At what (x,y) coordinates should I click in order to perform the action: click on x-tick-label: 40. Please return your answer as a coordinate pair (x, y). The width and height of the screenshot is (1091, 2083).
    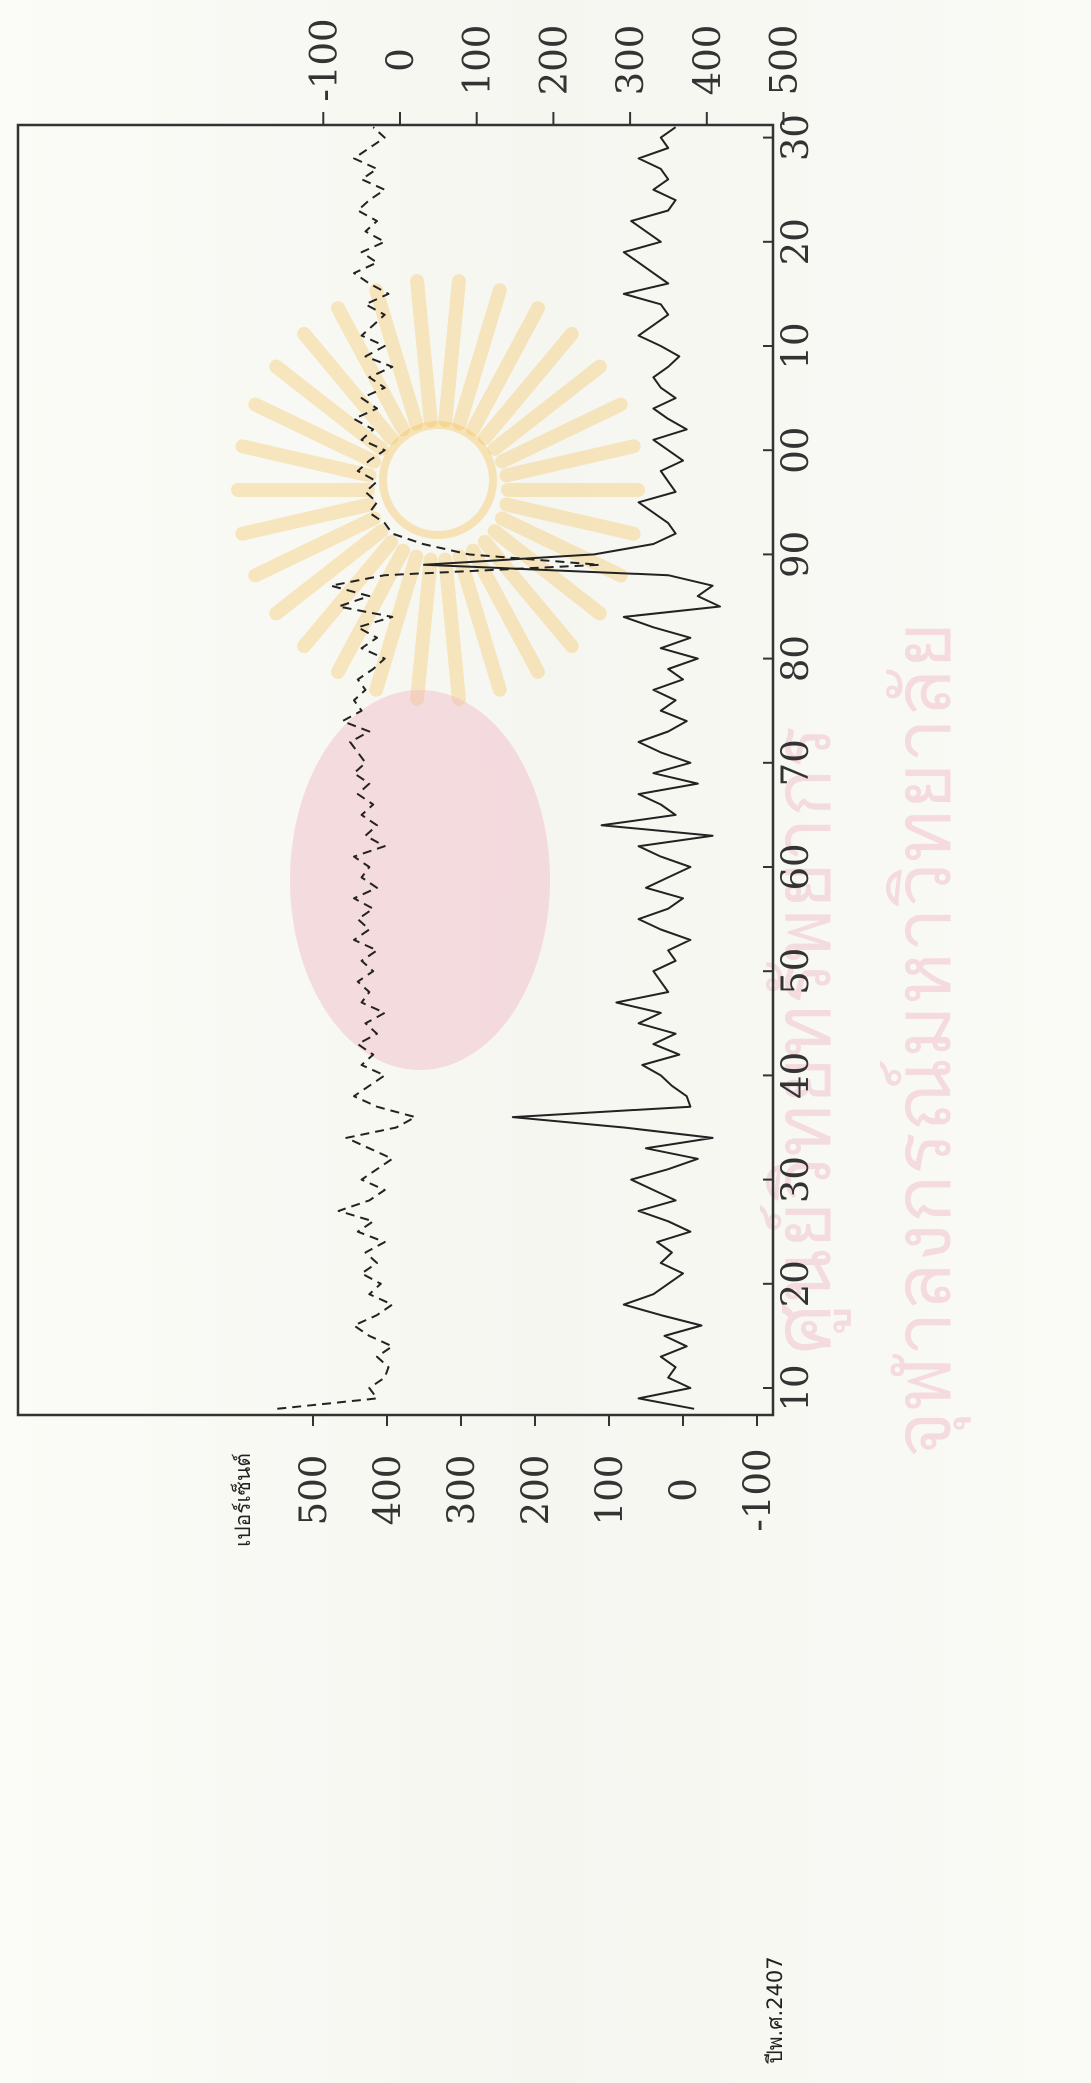
    Looking at the image, I should click on (795, 1075).